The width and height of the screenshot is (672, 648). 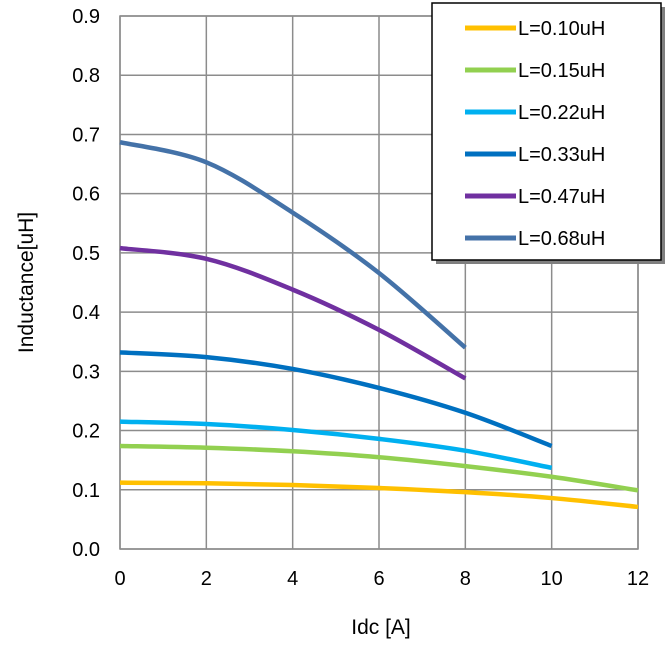 What do you see at coordinates (86, 195) in the screenshot?
I see `y-tick-label: 0.6` at bounding box center [86, 195].